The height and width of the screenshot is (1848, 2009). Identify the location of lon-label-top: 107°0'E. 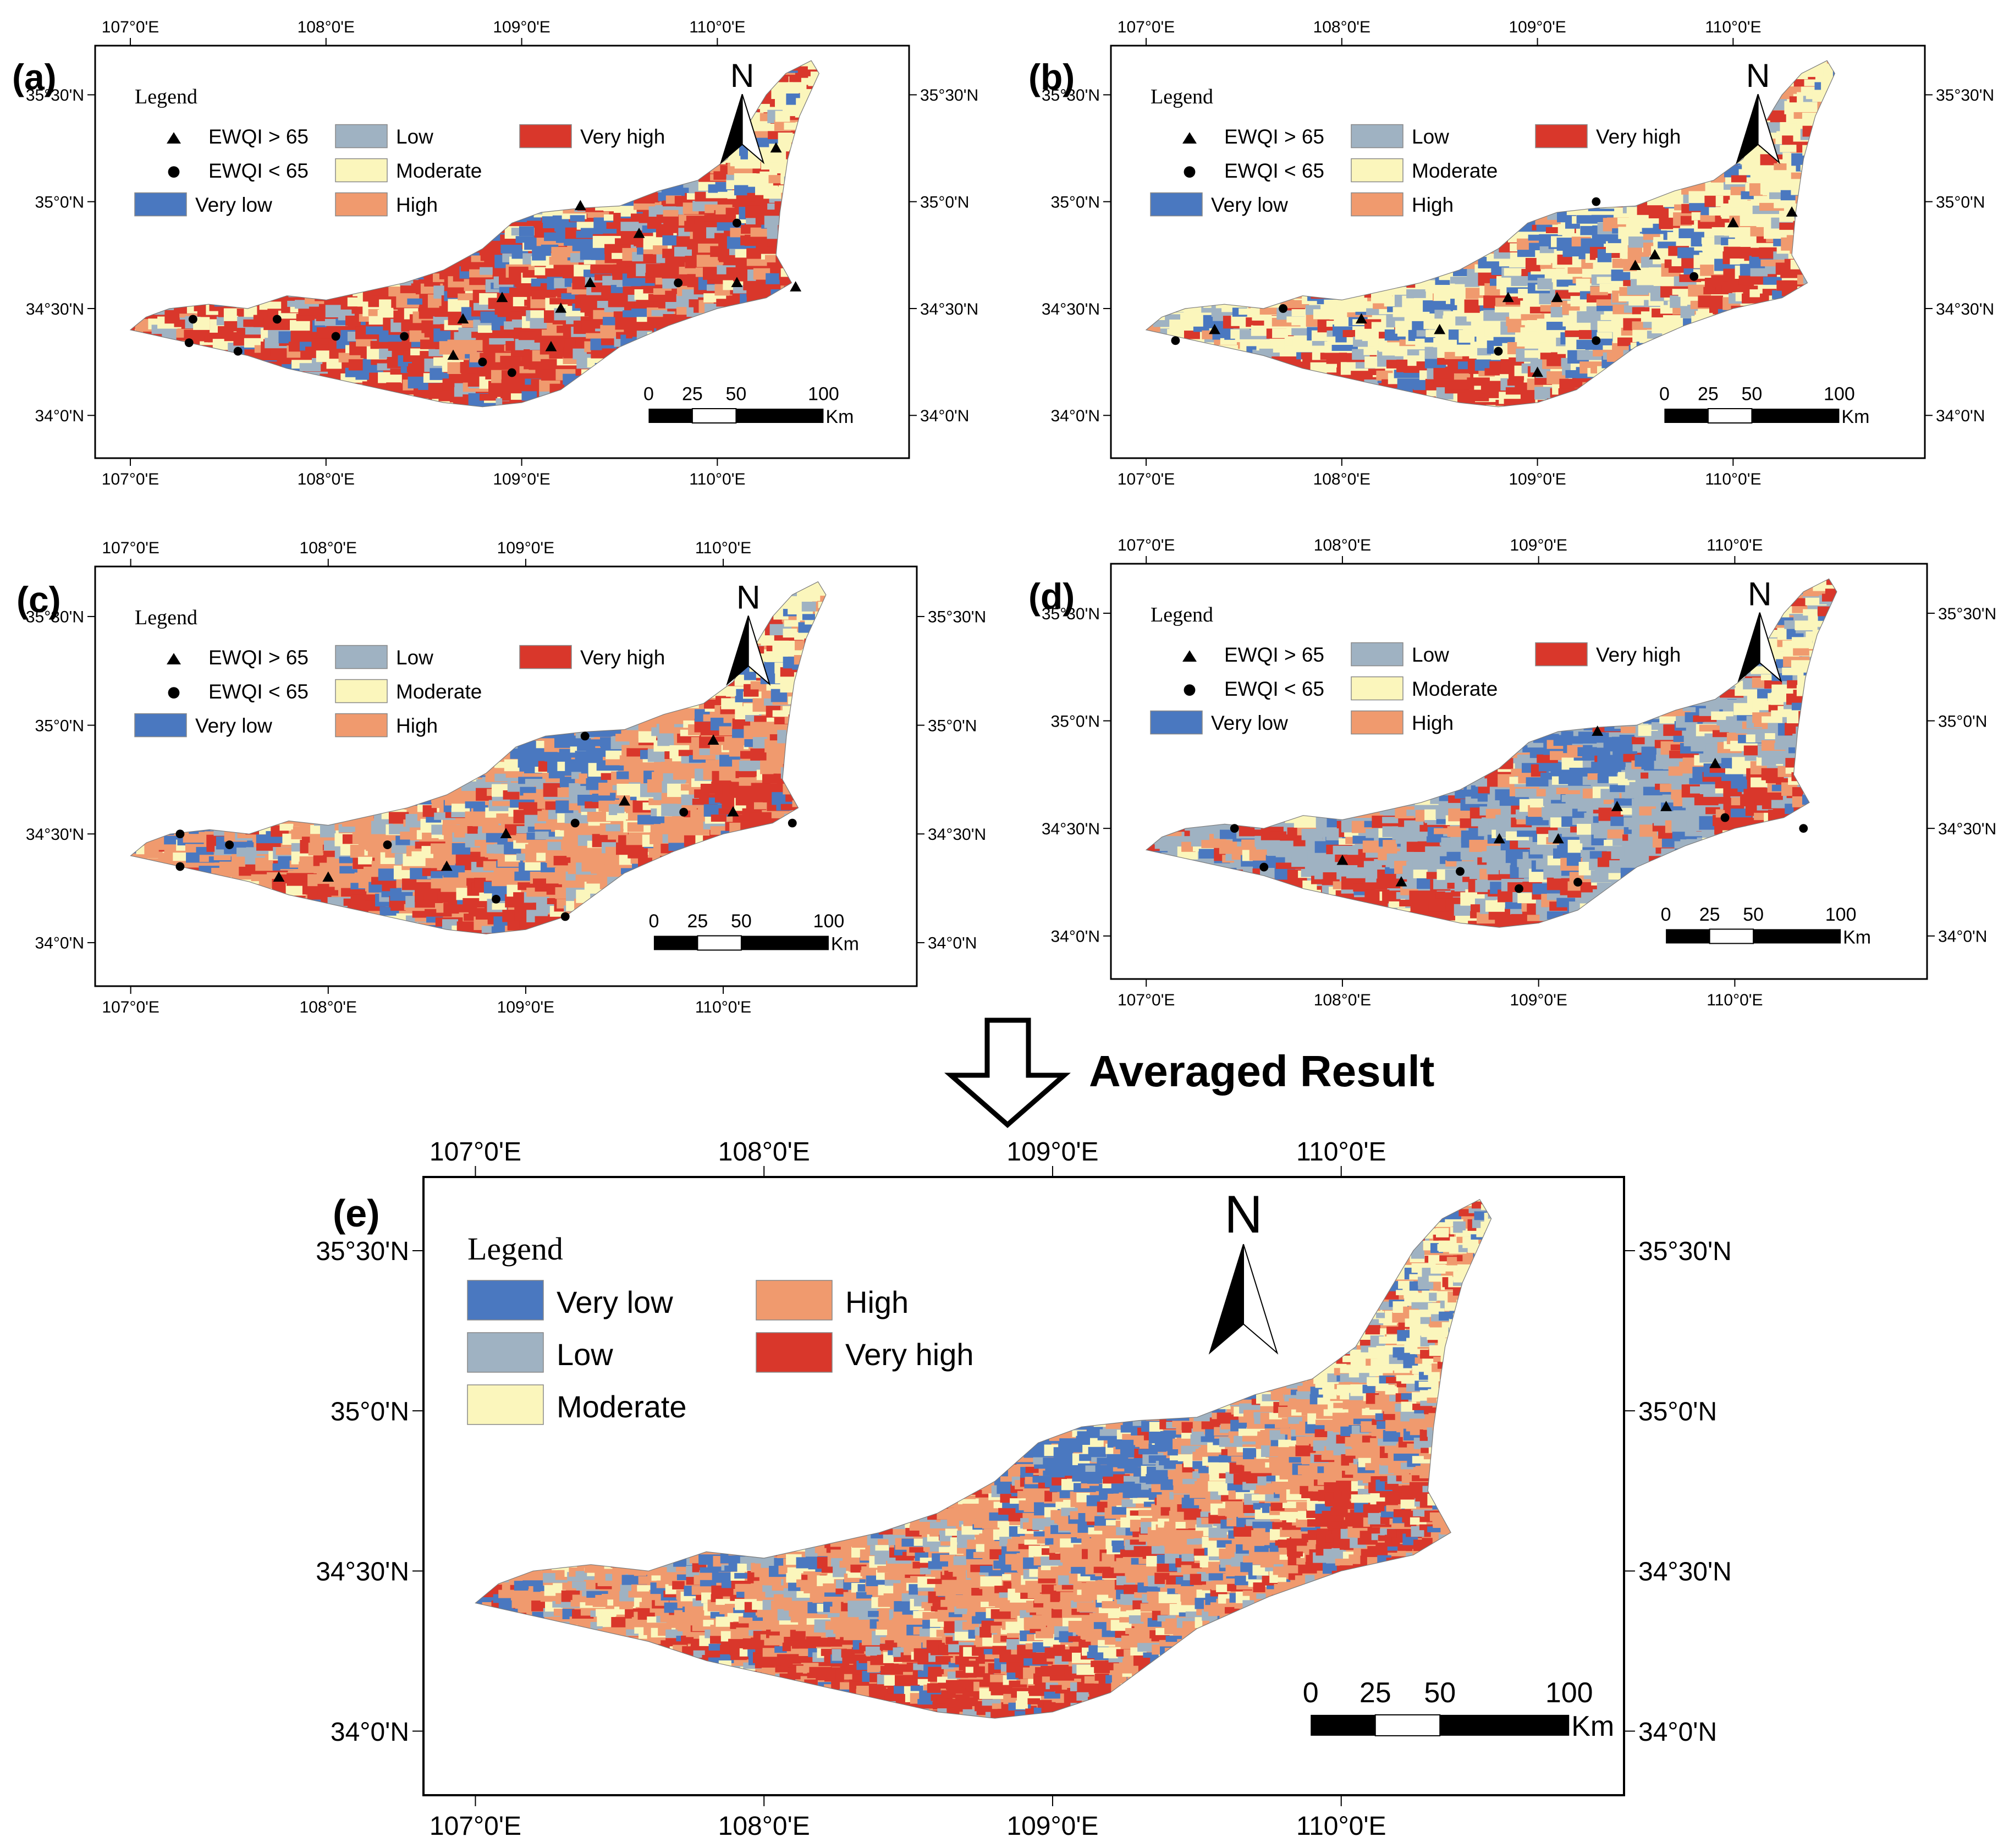
(130, 27).